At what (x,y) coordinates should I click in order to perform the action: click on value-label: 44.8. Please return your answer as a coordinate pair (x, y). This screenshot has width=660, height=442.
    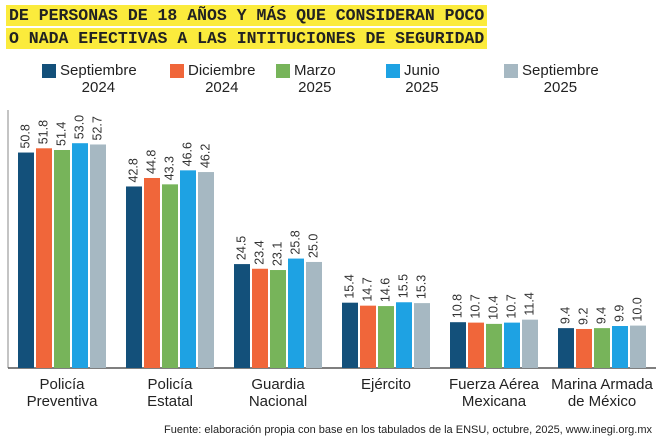
    Looking at the image, I should click on (151, 162).